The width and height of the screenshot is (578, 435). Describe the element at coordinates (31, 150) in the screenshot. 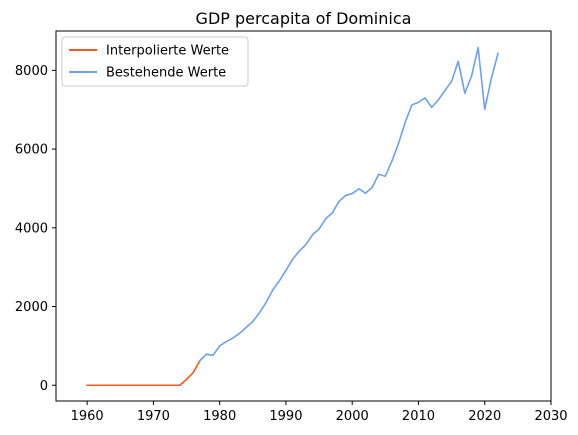

I see `y-tick-label: 6000` at that location.